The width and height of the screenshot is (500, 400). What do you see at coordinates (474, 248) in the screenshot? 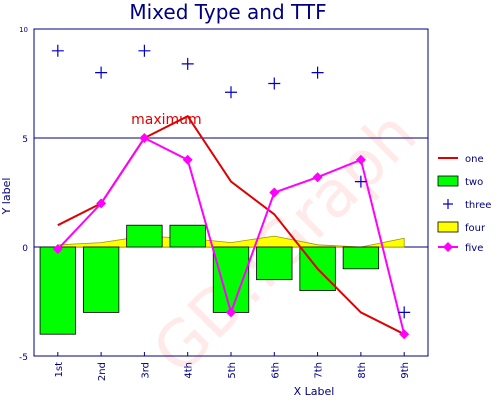
I see `legend-label-five: five` at bounding box center [474, 248].